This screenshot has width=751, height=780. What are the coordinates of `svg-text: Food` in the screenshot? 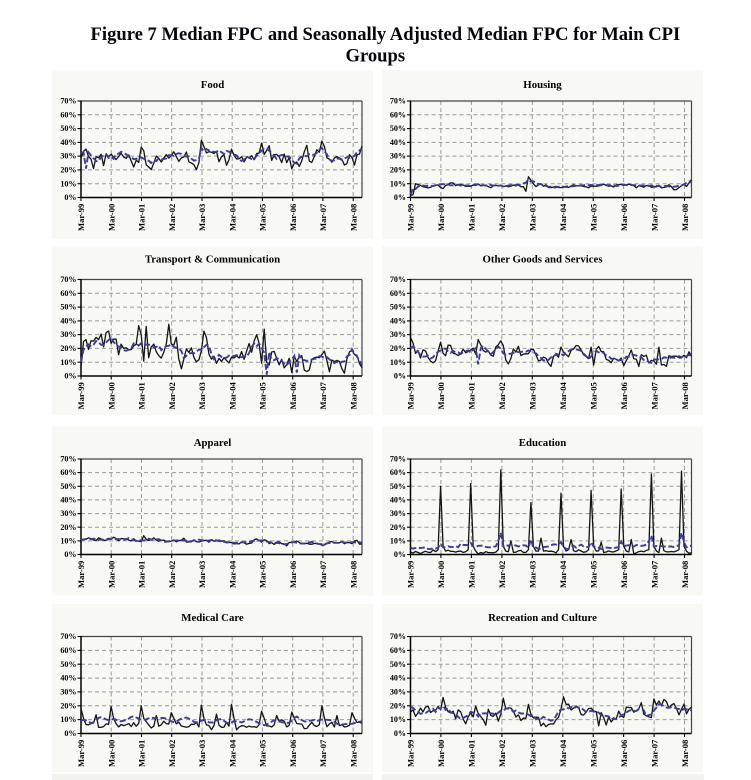 It's located at (212, 85).